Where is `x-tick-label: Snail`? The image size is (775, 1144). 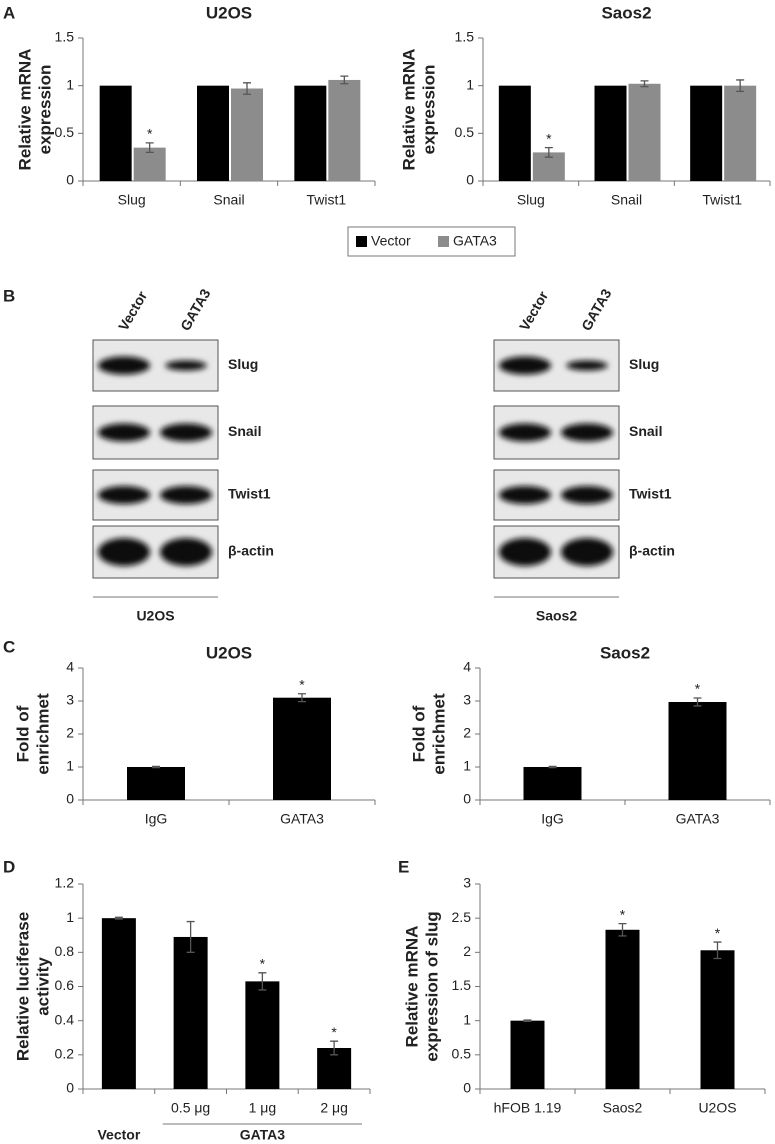
x-tick-label: Snail is located at coordinates (626, 200).